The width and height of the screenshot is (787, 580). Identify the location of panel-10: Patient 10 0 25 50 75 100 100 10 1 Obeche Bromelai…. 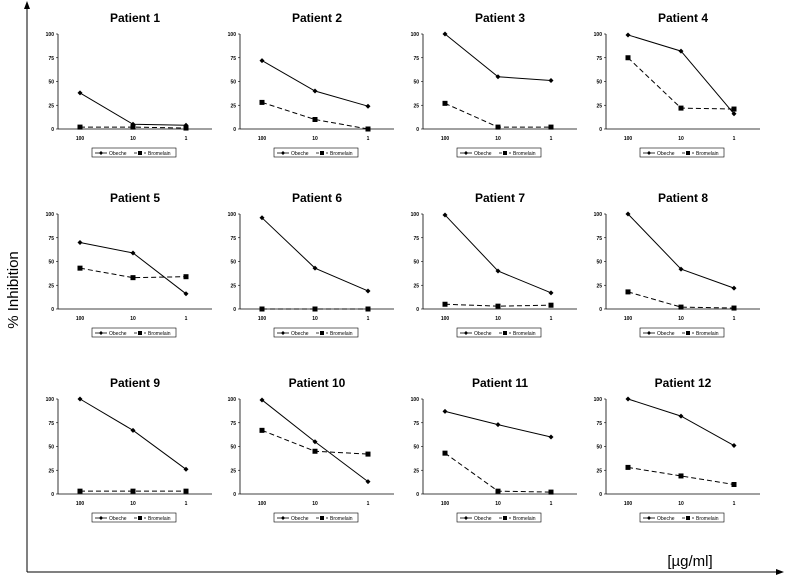
(311, 449).